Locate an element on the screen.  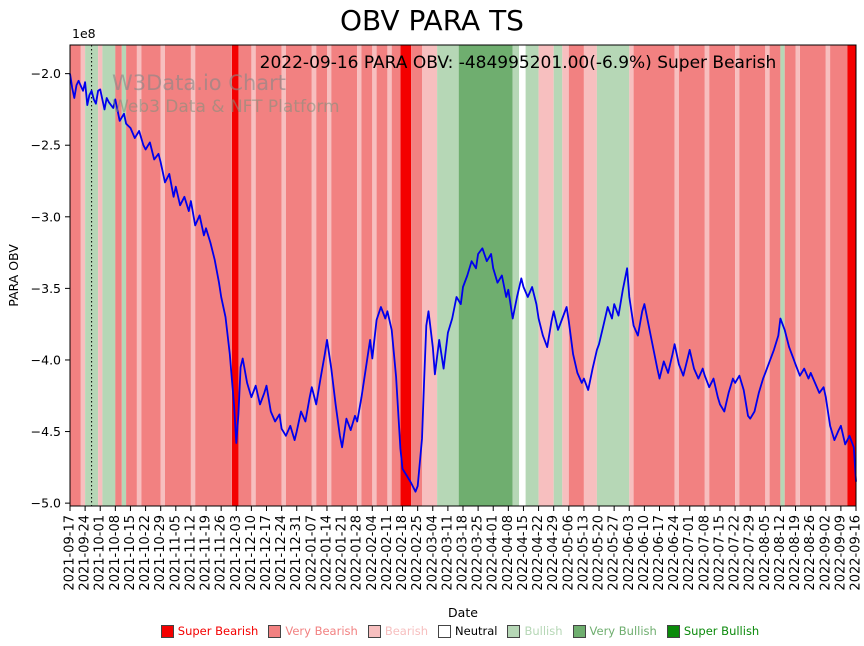
legend-item: Bearish is located at coordinates (398, 631).